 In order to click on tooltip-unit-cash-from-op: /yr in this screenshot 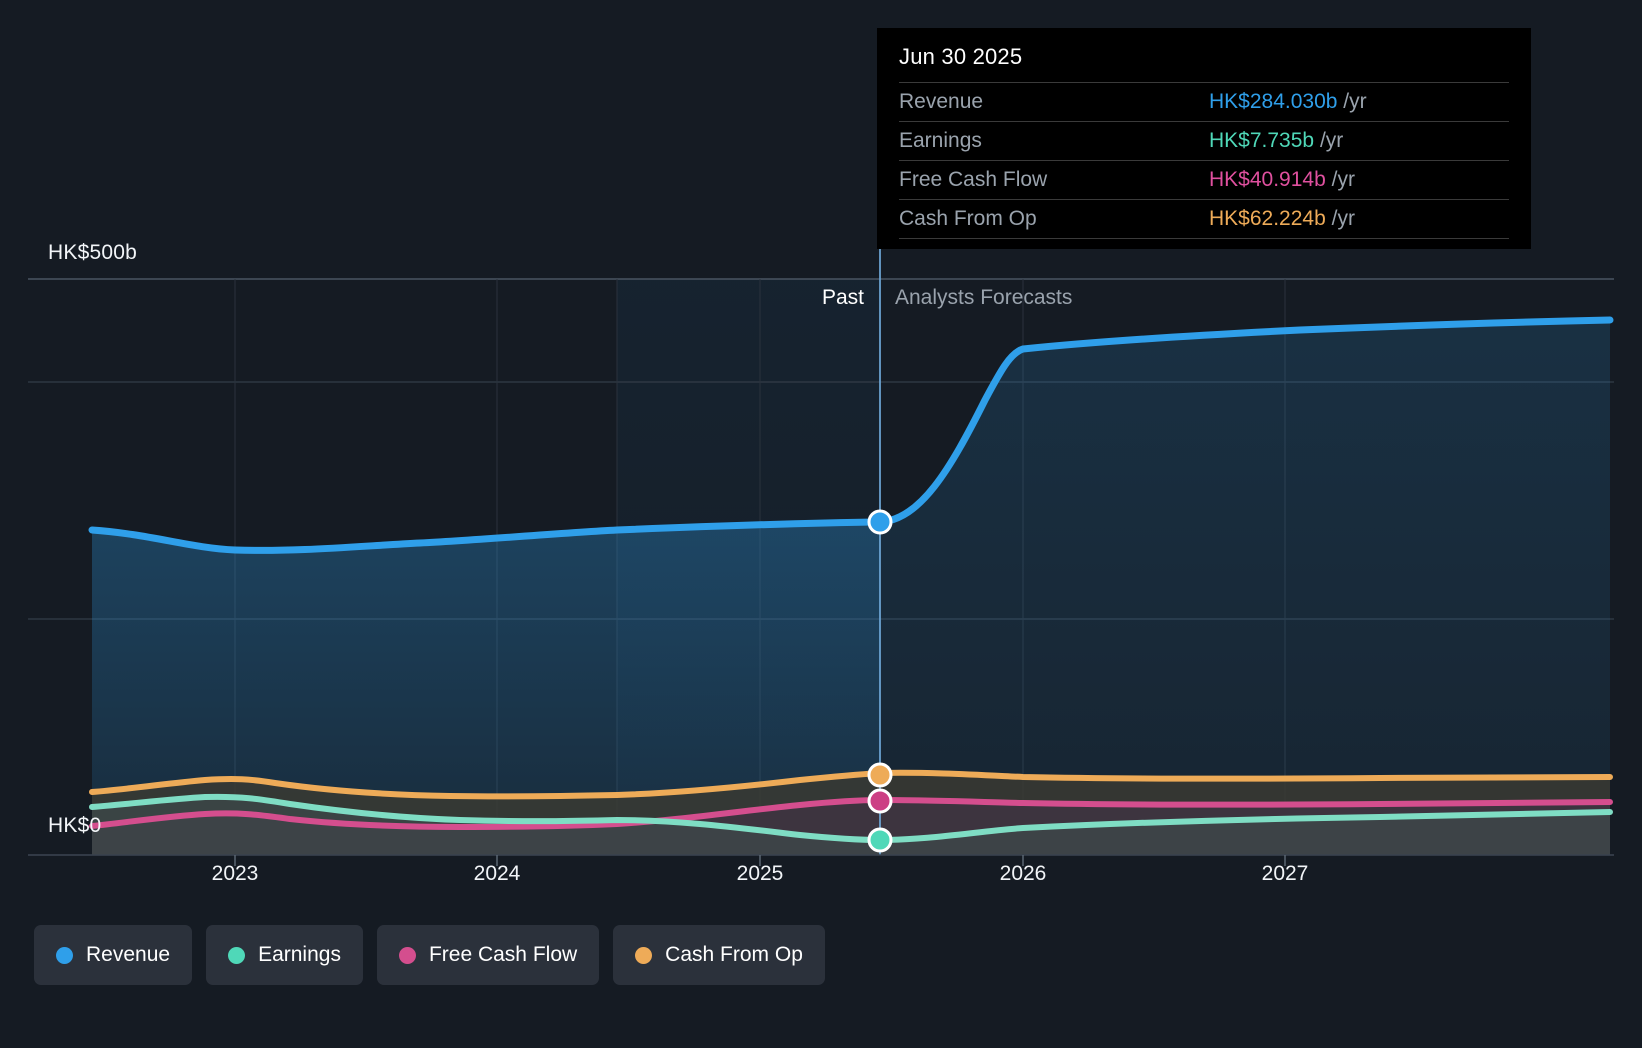, I will do `click(1343, 218)`.